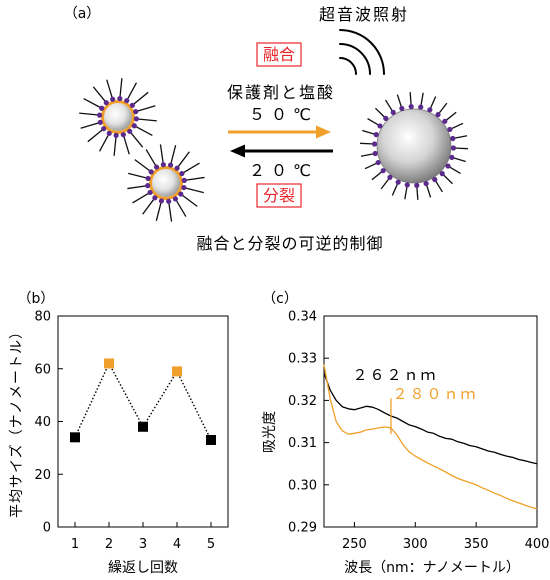  I want to click on peak-label-280nm: ２８０ｎｍ, so click(434, 394).